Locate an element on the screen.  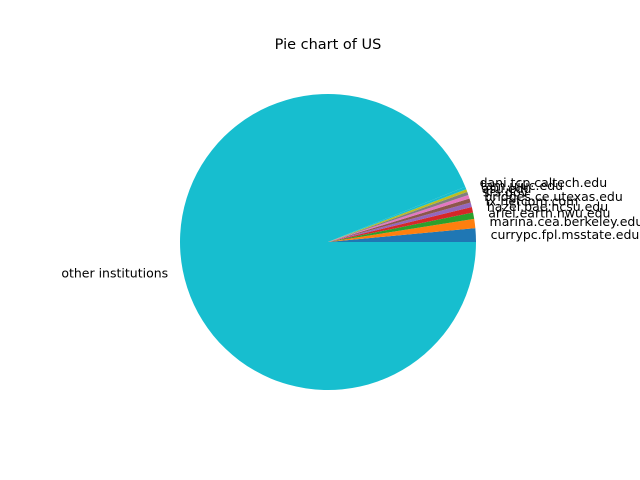
slice-label: dani.tcp.caltech.edu is located at coordinates (544, 182).